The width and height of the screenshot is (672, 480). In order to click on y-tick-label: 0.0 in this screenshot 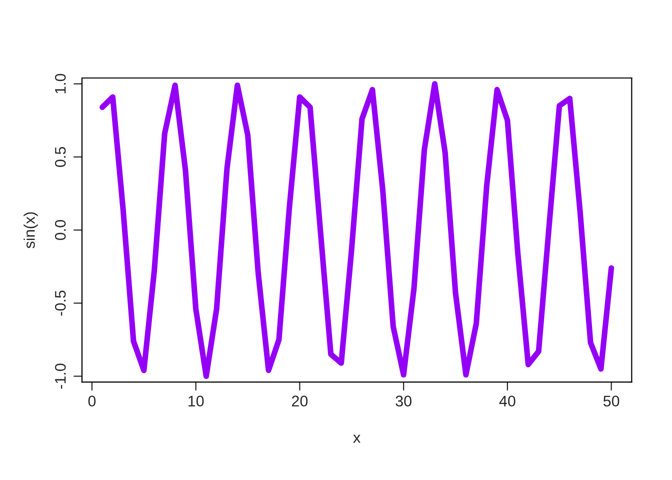, I will do `click(60, 230)`.